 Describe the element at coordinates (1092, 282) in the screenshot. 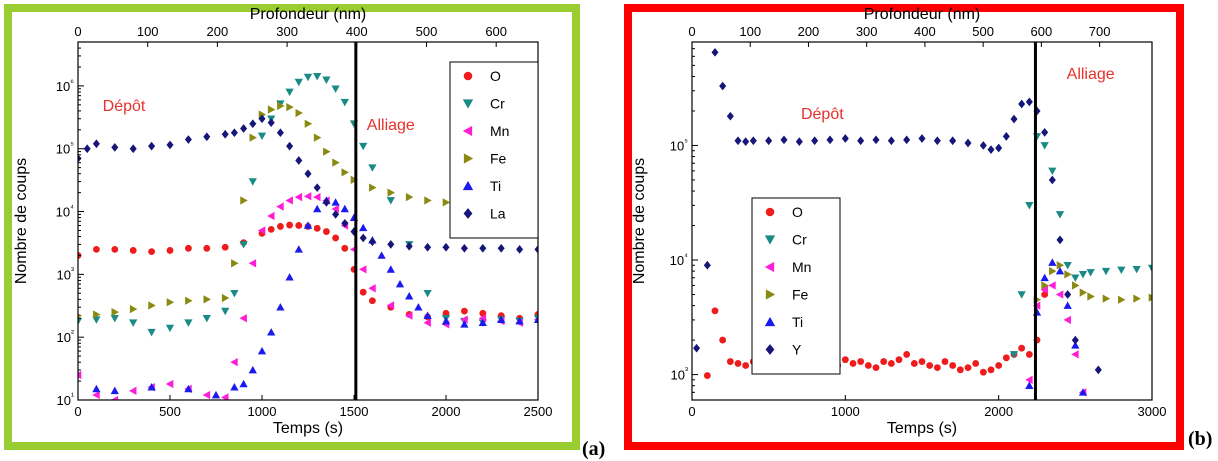

I see `series-fe-b` at that location.